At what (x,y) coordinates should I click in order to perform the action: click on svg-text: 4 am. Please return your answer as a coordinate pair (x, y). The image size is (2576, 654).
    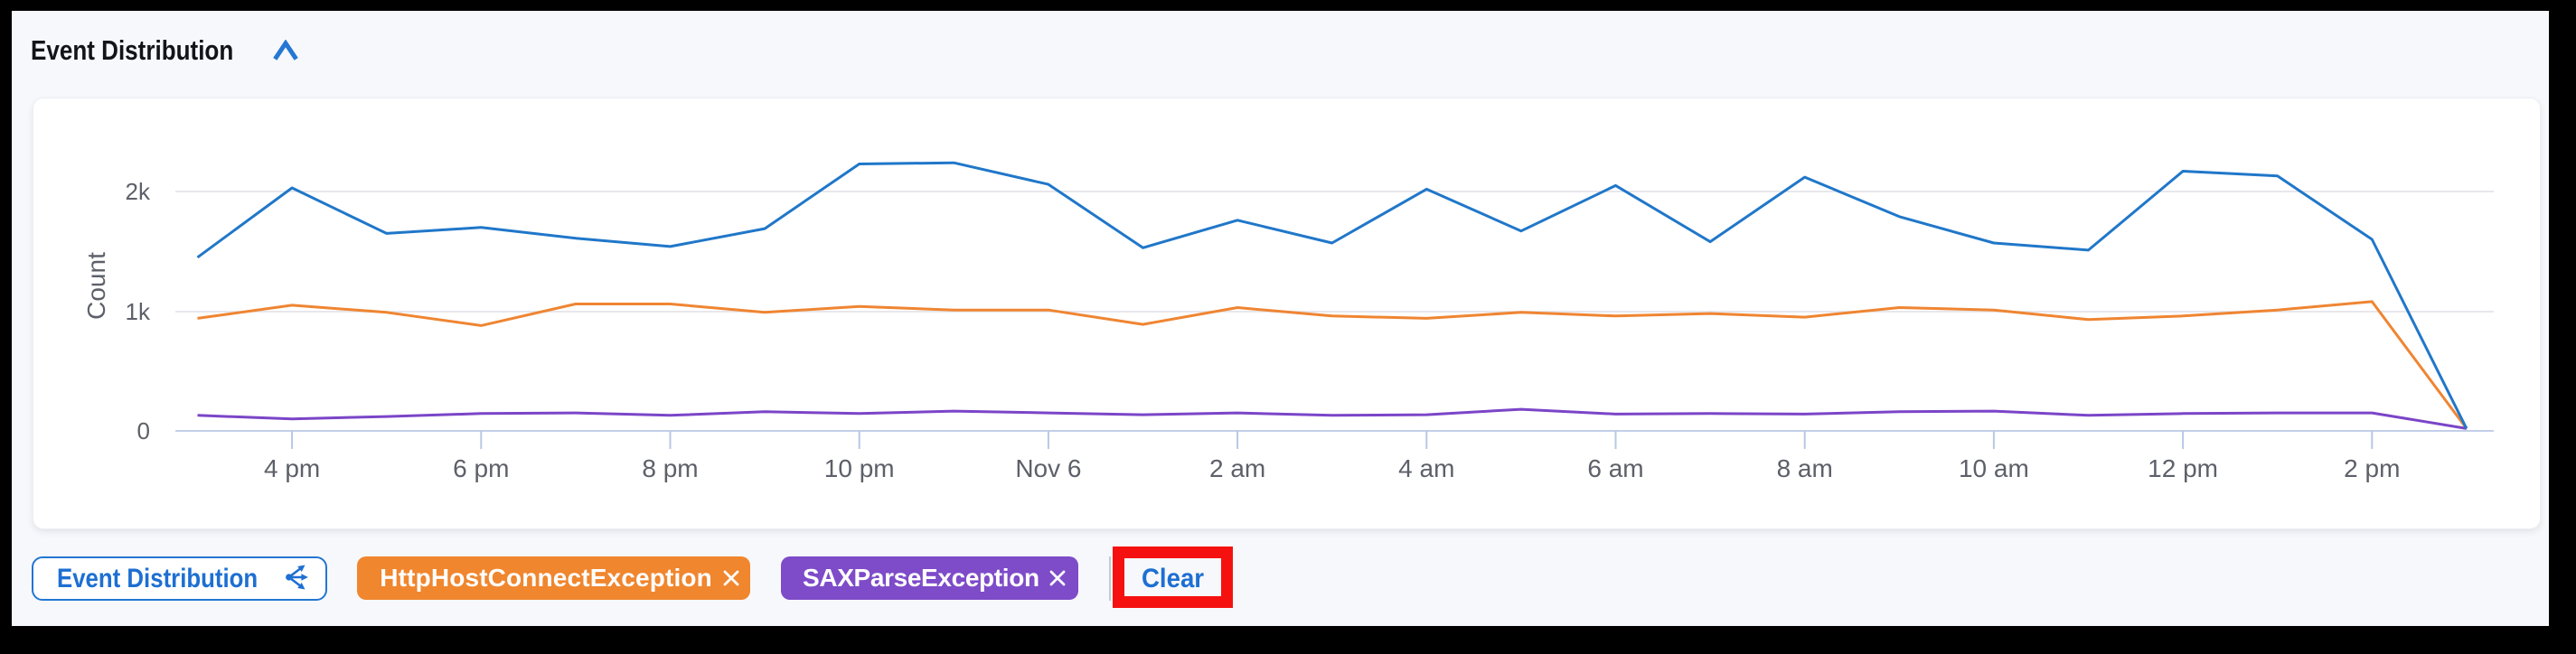
    Looking at the image, I should click on (1426, 468).